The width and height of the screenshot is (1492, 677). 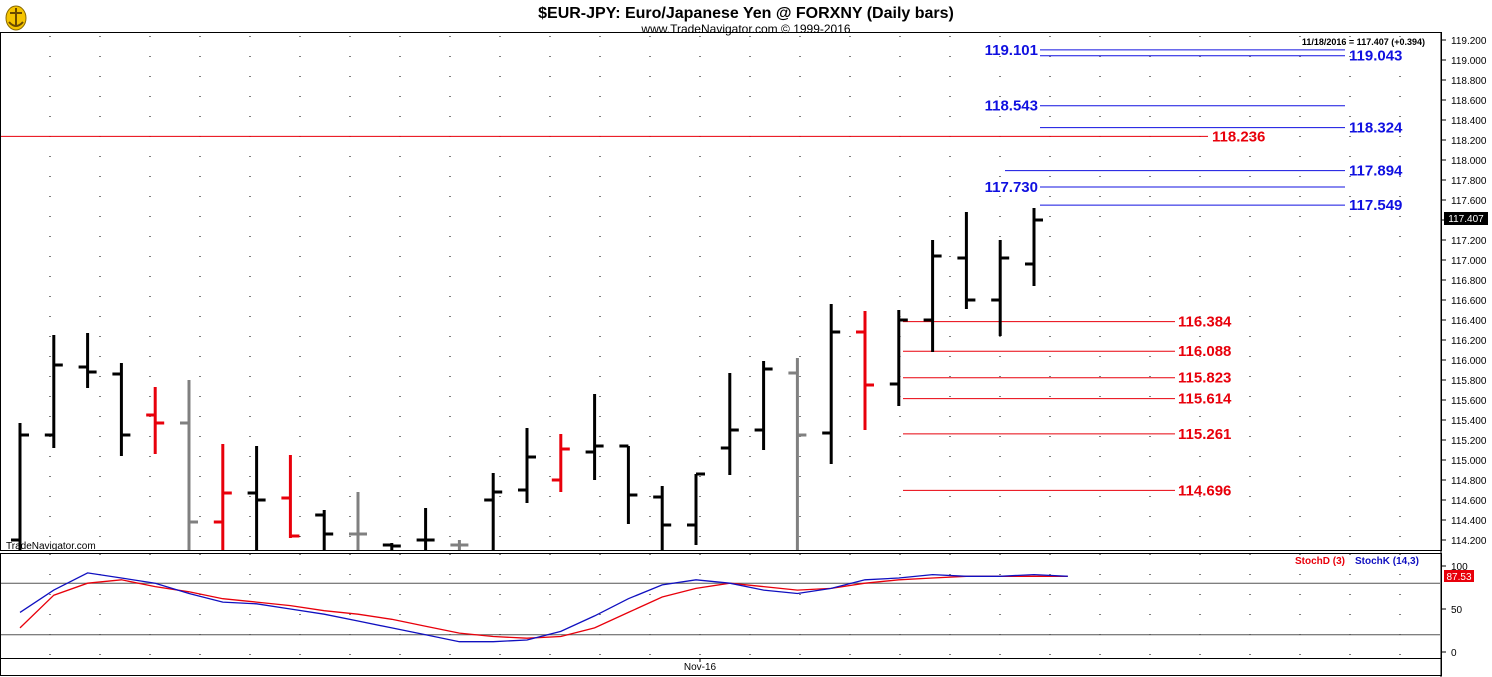 I want to click on y-tick-label: 114.400, so click(x=1469, y=521).